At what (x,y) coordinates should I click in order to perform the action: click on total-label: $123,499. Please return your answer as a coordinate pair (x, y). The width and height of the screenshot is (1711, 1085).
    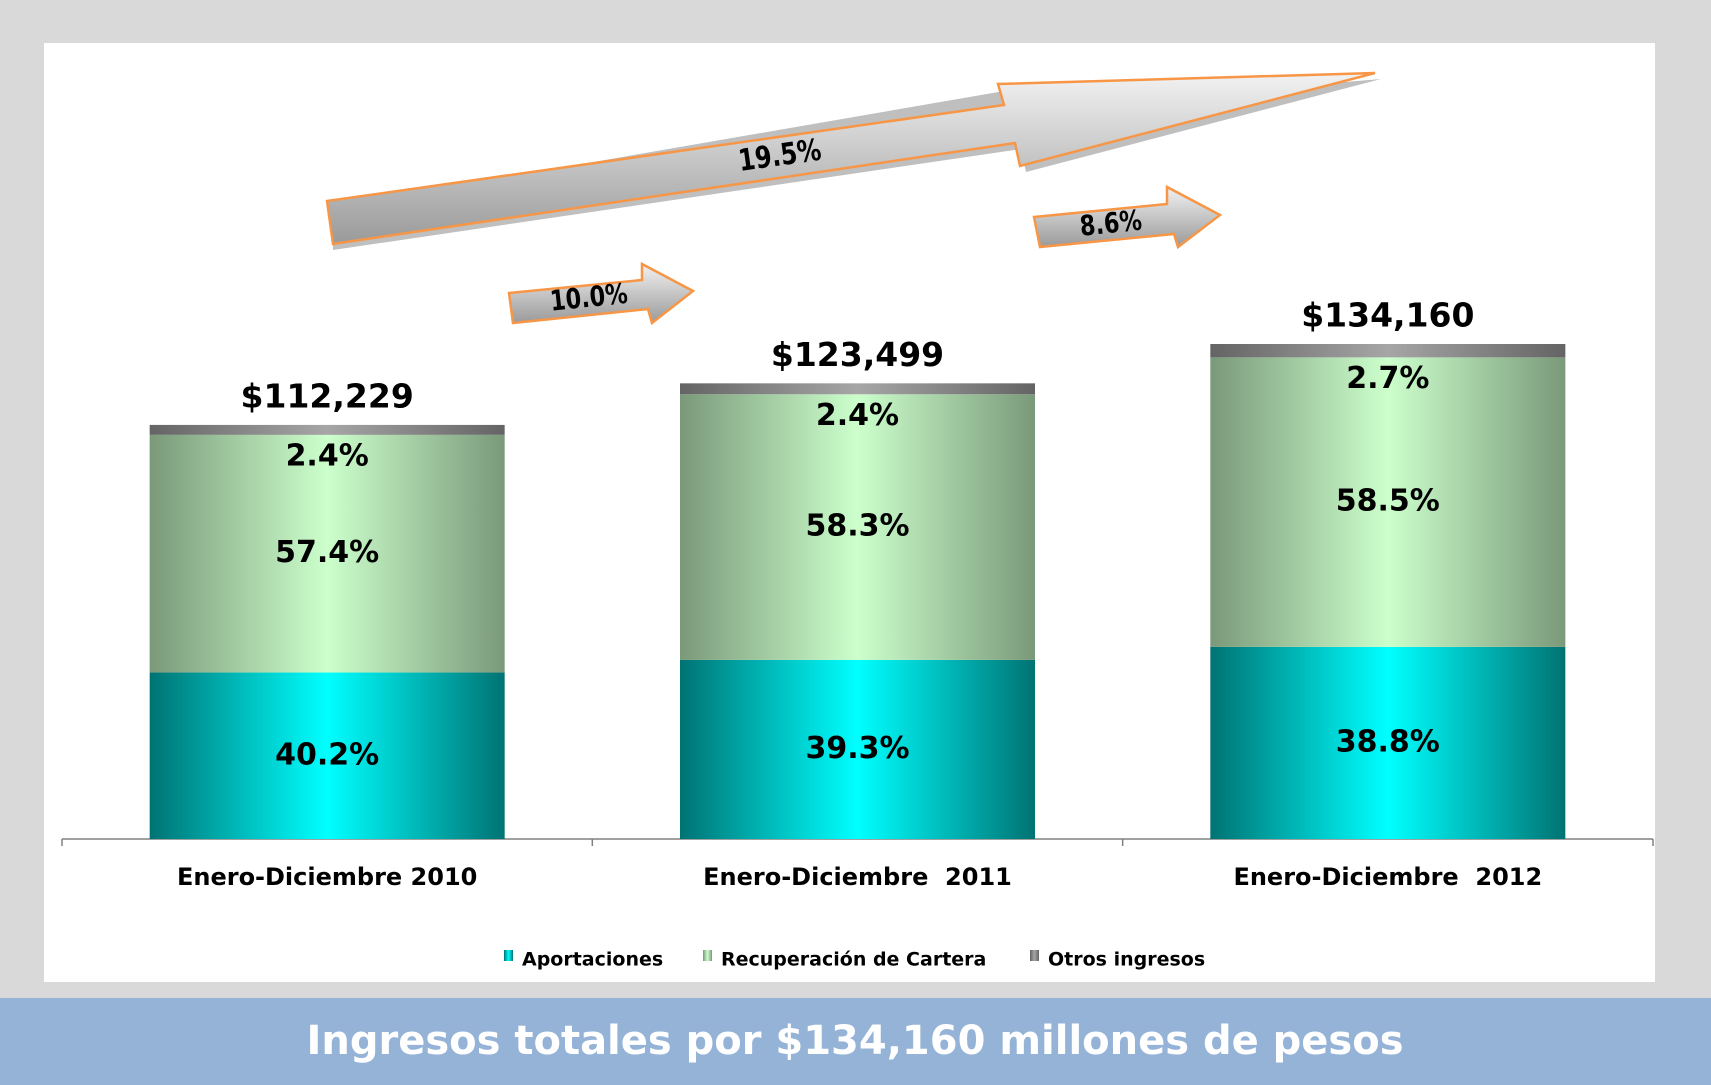
    Looking at the image, I should click on (857, 354).